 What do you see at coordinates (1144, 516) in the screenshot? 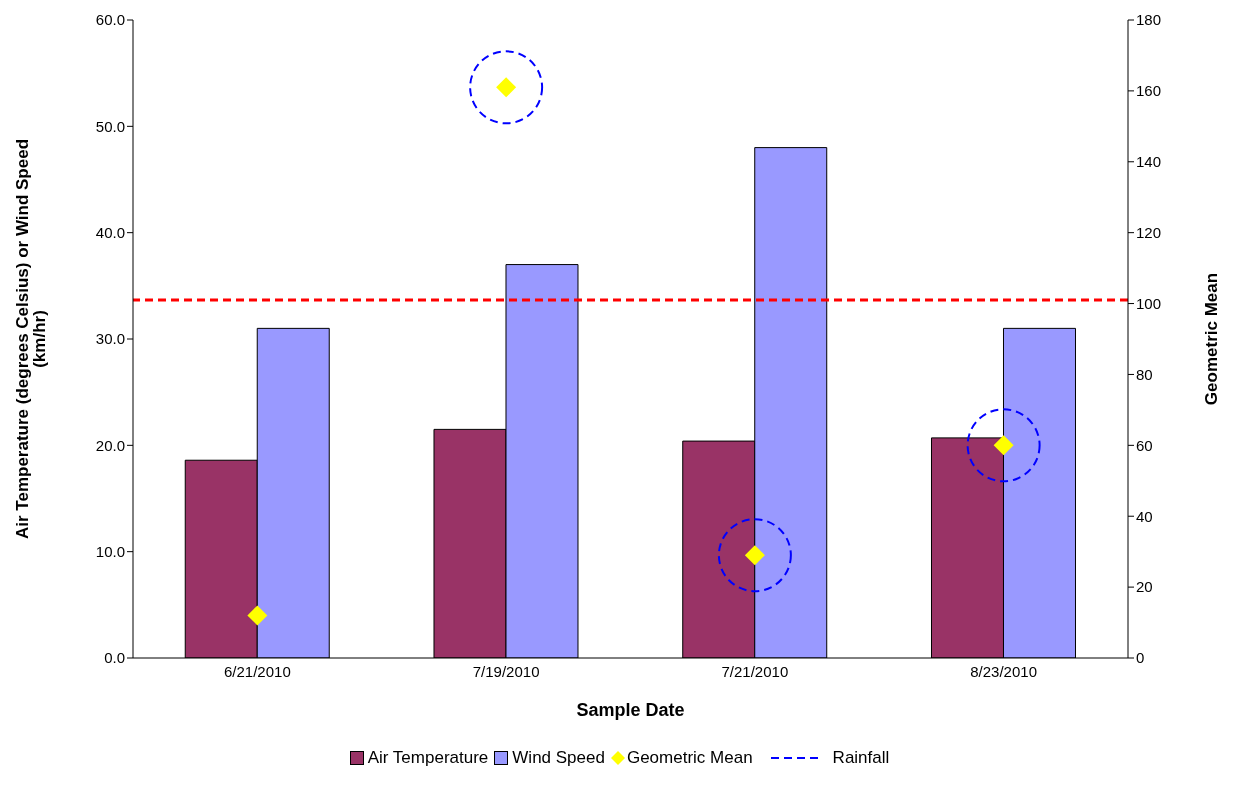
I see `y2-tick-label: 40` at bounding box center [1144, 516].